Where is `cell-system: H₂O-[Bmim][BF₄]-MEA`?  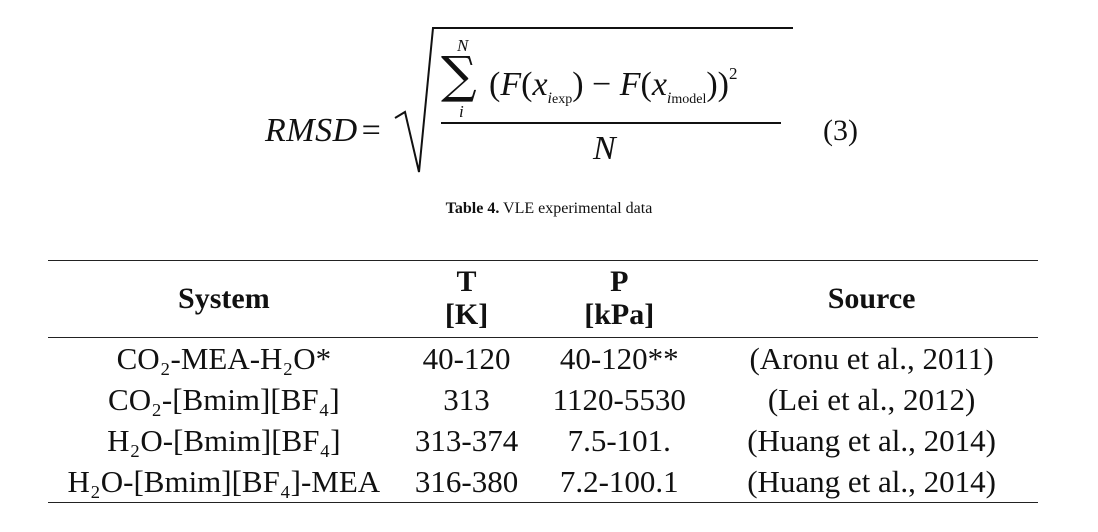 cell-system: H₂O-[Bmim][BF₄]-MEA is located at coordinates (224, 481).